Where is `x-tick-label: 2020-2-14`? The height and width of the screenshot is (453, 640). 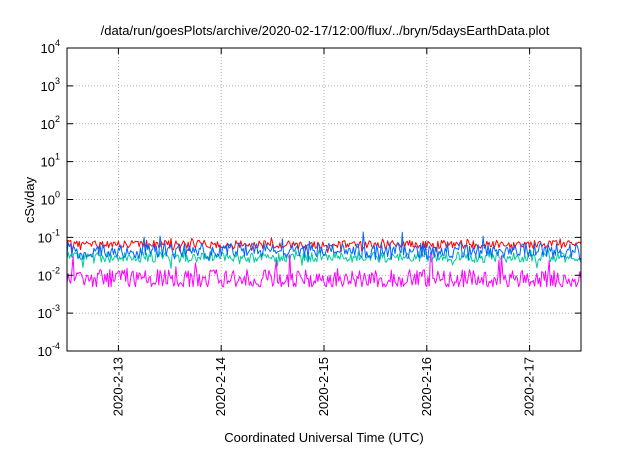 x-tick-label: 2020-2-14 is located at coordinates (220, 386).